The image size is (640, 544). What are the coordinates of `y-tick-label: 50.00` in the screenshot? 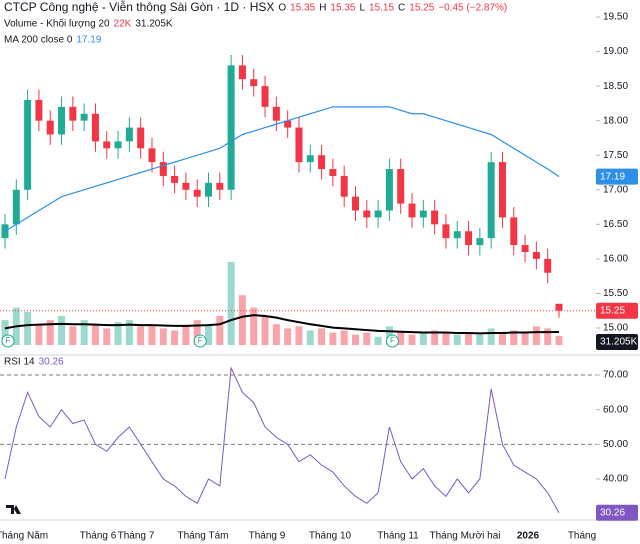 It's located at (615, 444).